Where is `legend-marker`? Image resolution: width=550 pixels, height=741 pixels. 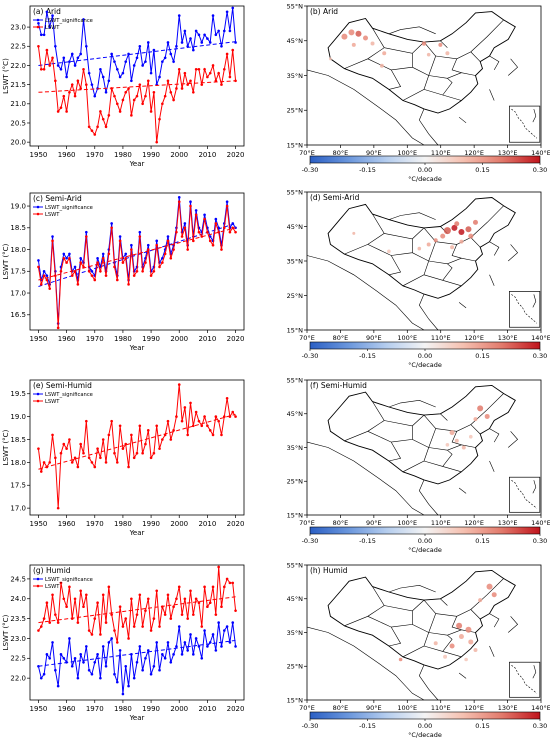
legend-marker is located at coordinates (38, 394).